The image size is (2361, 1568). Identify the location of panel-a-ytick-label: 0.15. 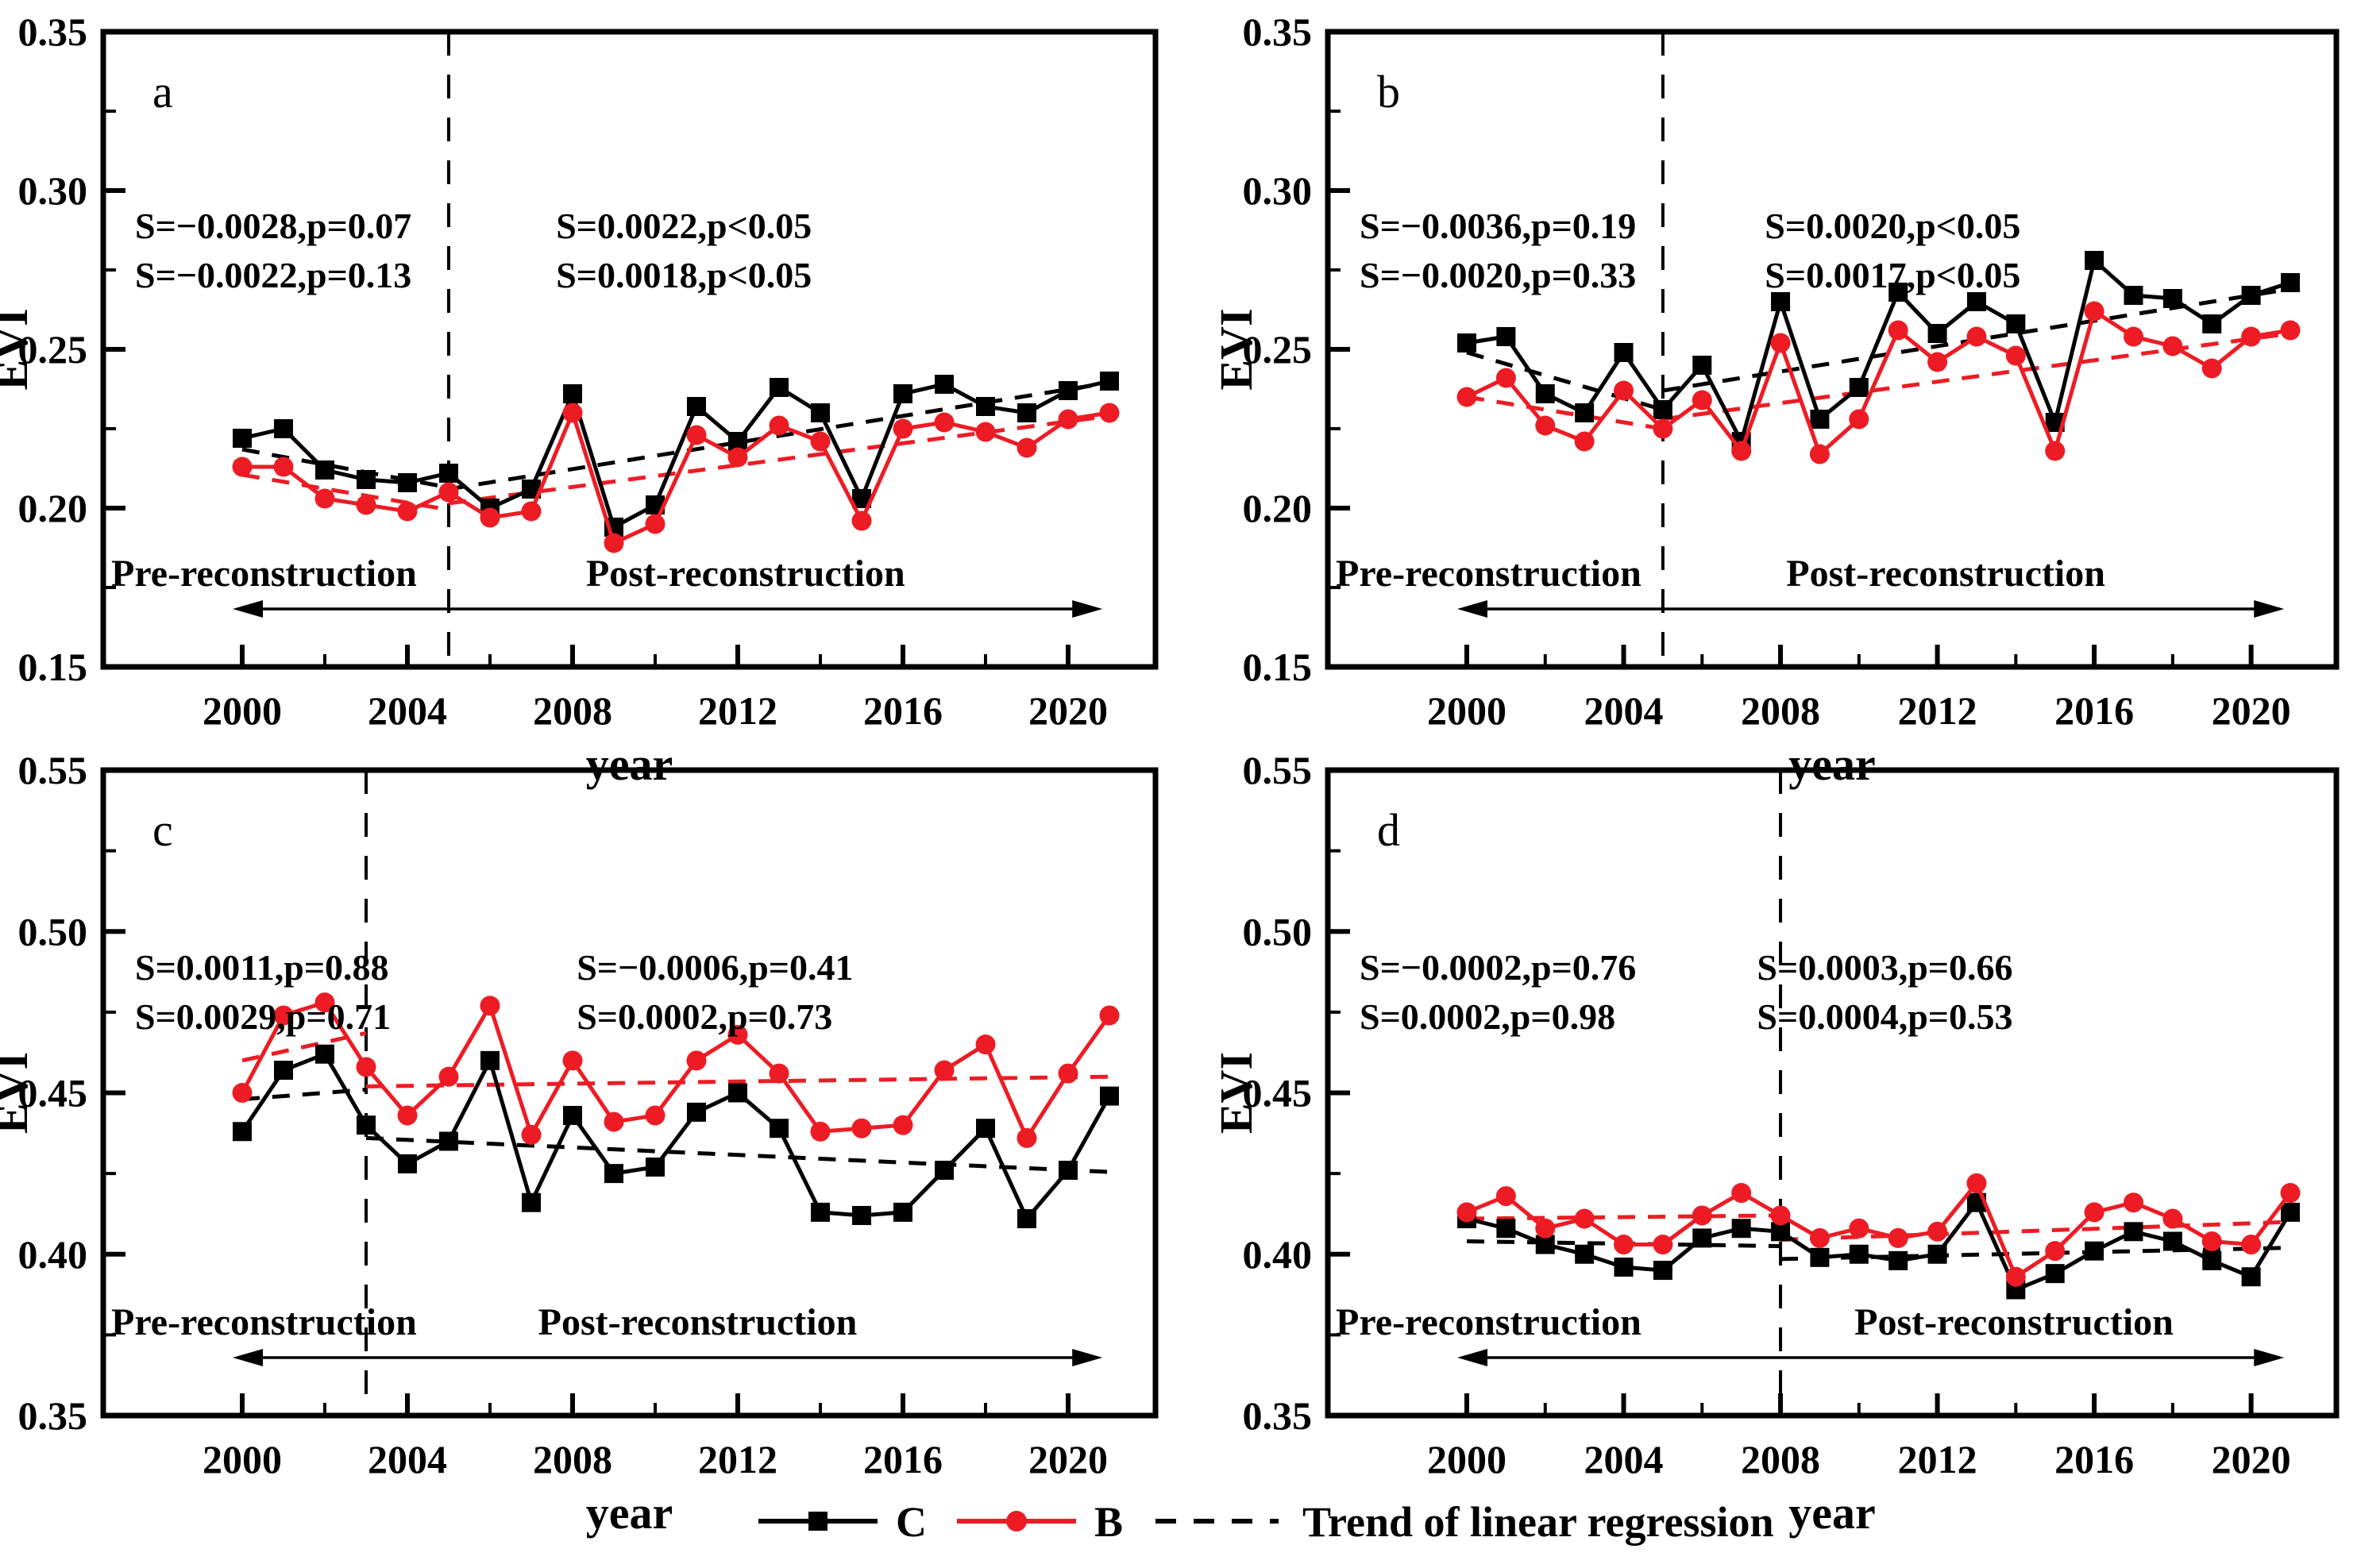
(53, 667).